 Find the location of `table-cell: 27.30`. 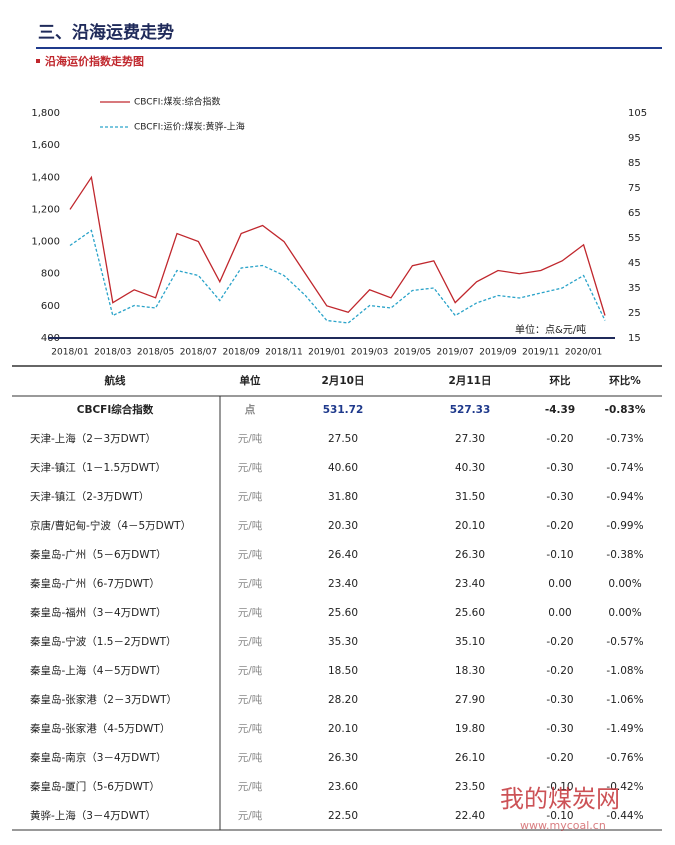

table-cell: 27.30 is located at coordinates (470, 439).